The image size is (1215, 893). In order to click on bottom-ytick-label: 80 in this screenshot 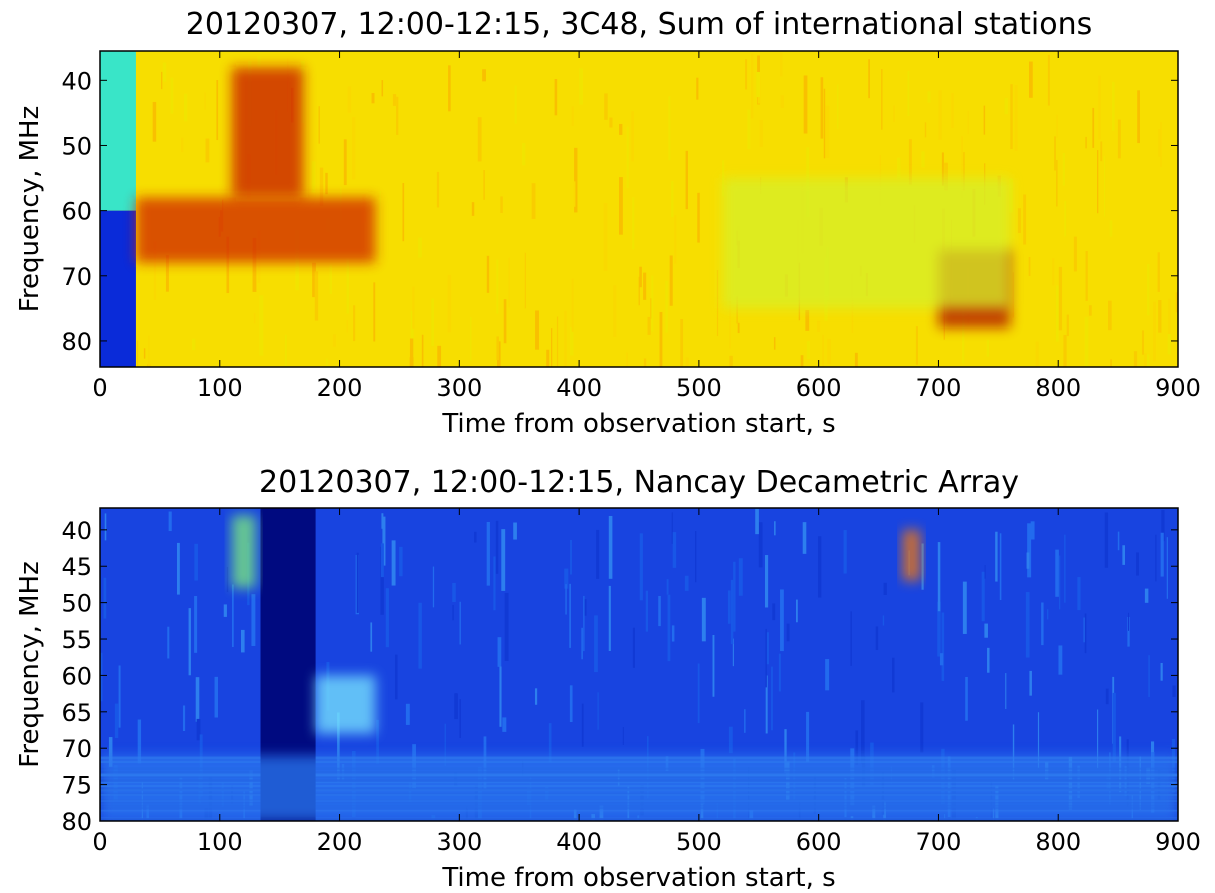, I will do `click(76, 822)`.